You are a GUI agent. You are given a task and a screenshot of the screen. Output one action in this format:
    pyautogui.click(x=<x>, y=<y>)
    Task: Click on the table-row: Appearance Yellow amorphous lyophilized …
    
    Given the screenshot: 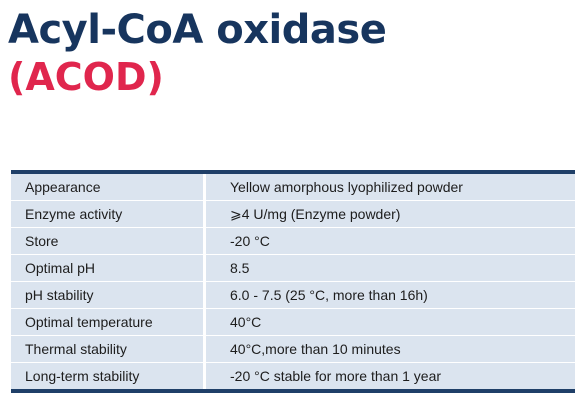 What is the action you would take?
    pyautogui.click(x=293, y=186)
    